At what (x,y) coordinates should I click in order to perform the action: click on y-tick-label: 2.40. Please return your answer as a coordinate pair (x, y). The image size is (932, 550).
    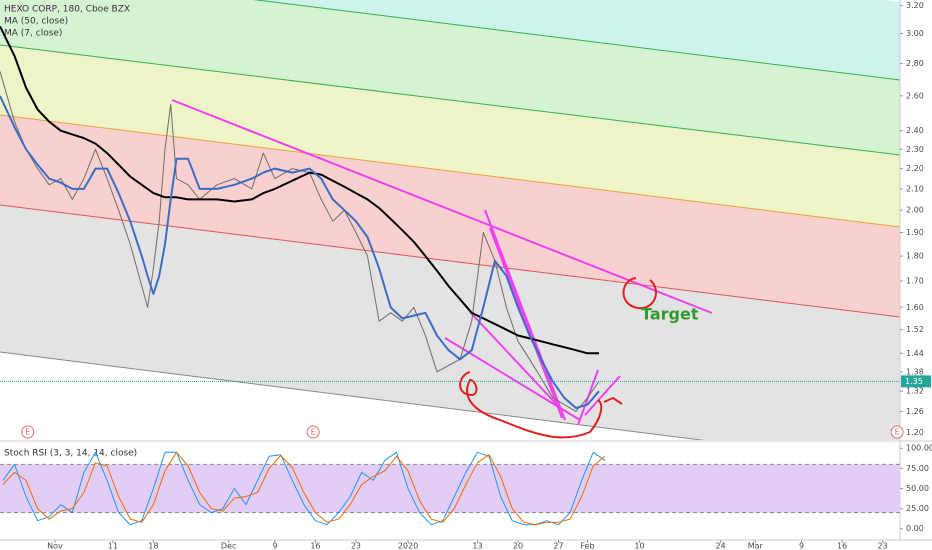
    Looking at the image, I should click on (915, 130).